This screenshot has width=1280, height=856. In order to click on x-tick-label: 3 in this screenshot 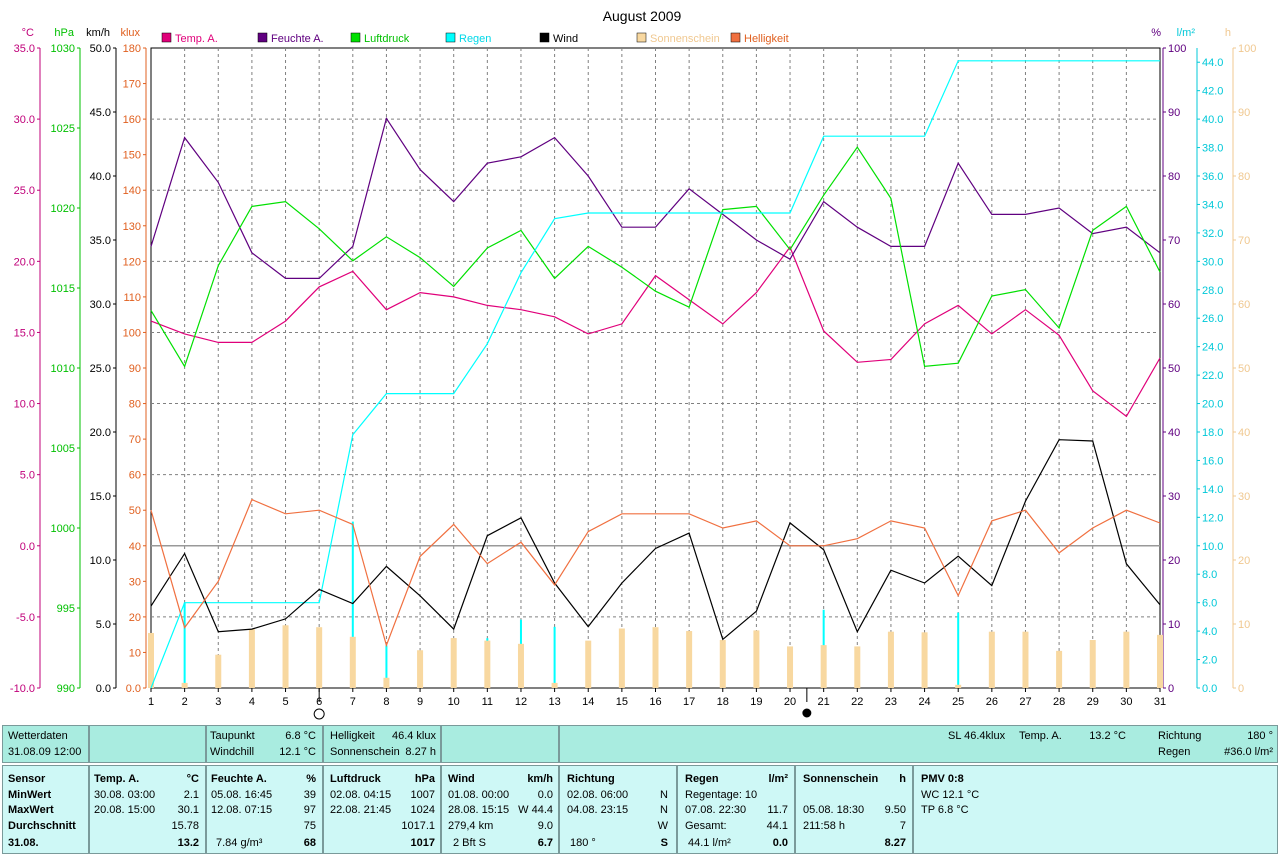, I will do `click(218, 702)`.